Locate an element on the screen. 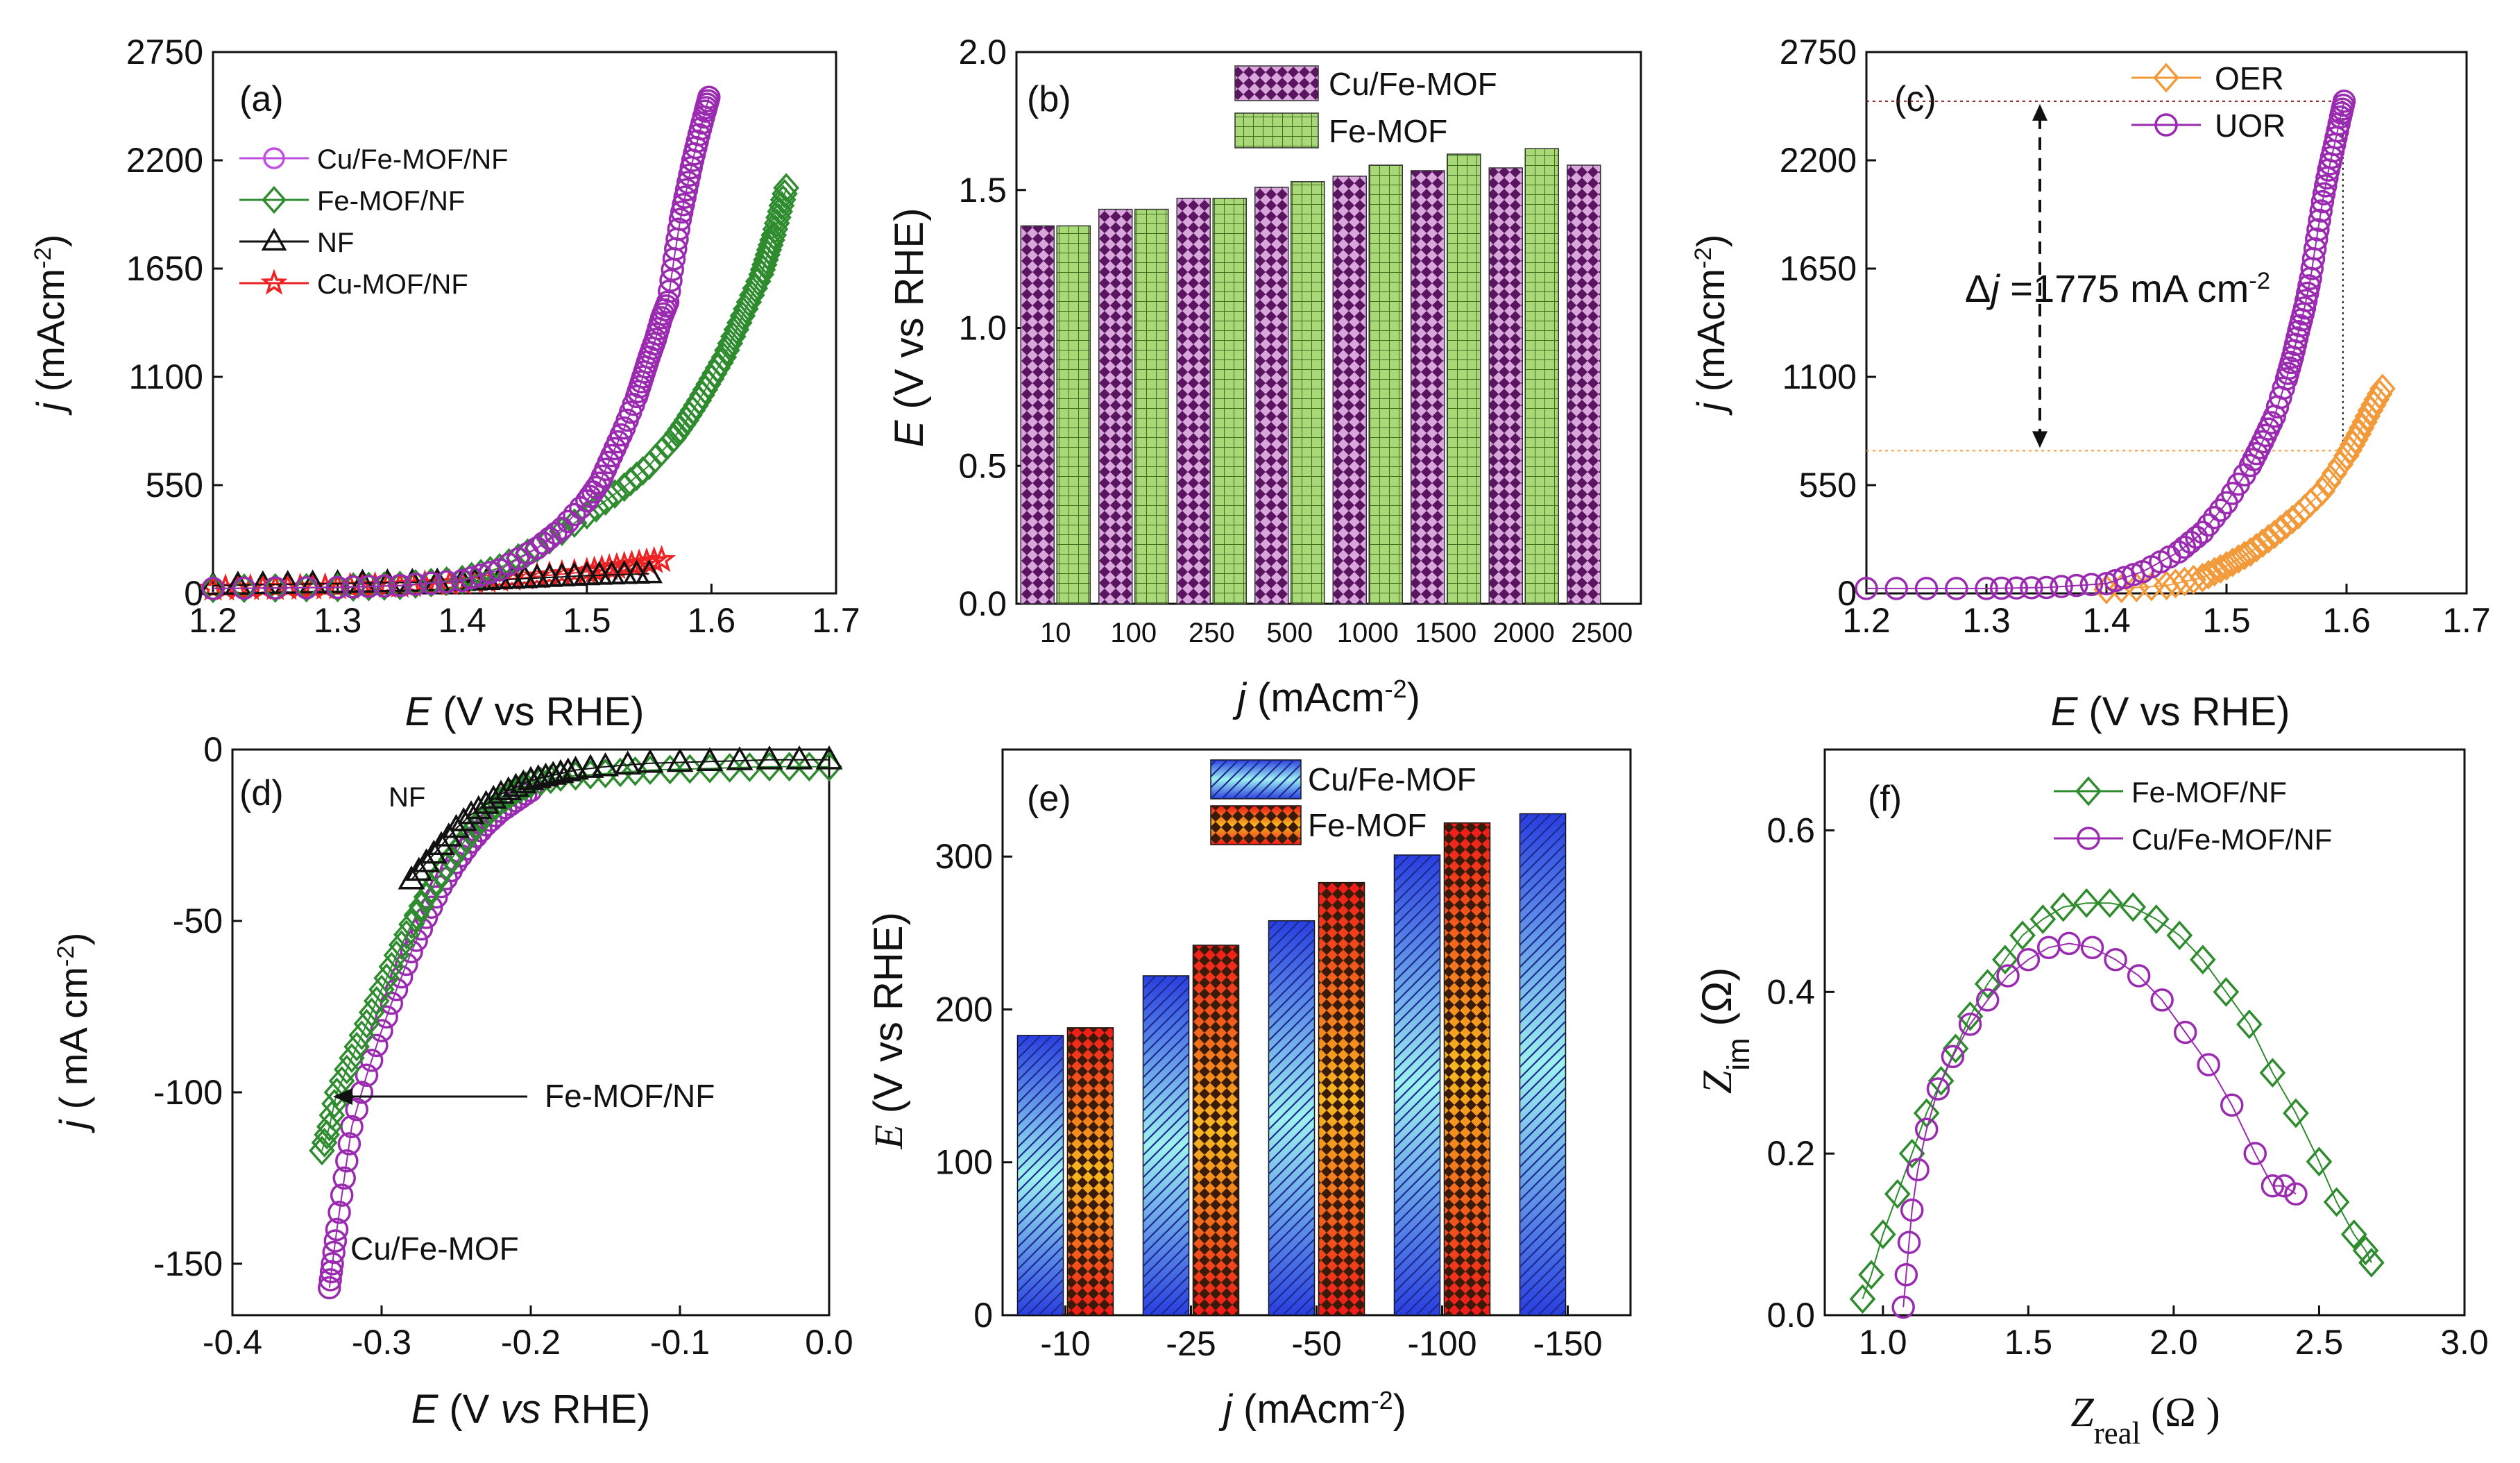 This screenshot has width=2520, height=1463. x-tick-label: -0.3 is located at coordinates (381, 1342).